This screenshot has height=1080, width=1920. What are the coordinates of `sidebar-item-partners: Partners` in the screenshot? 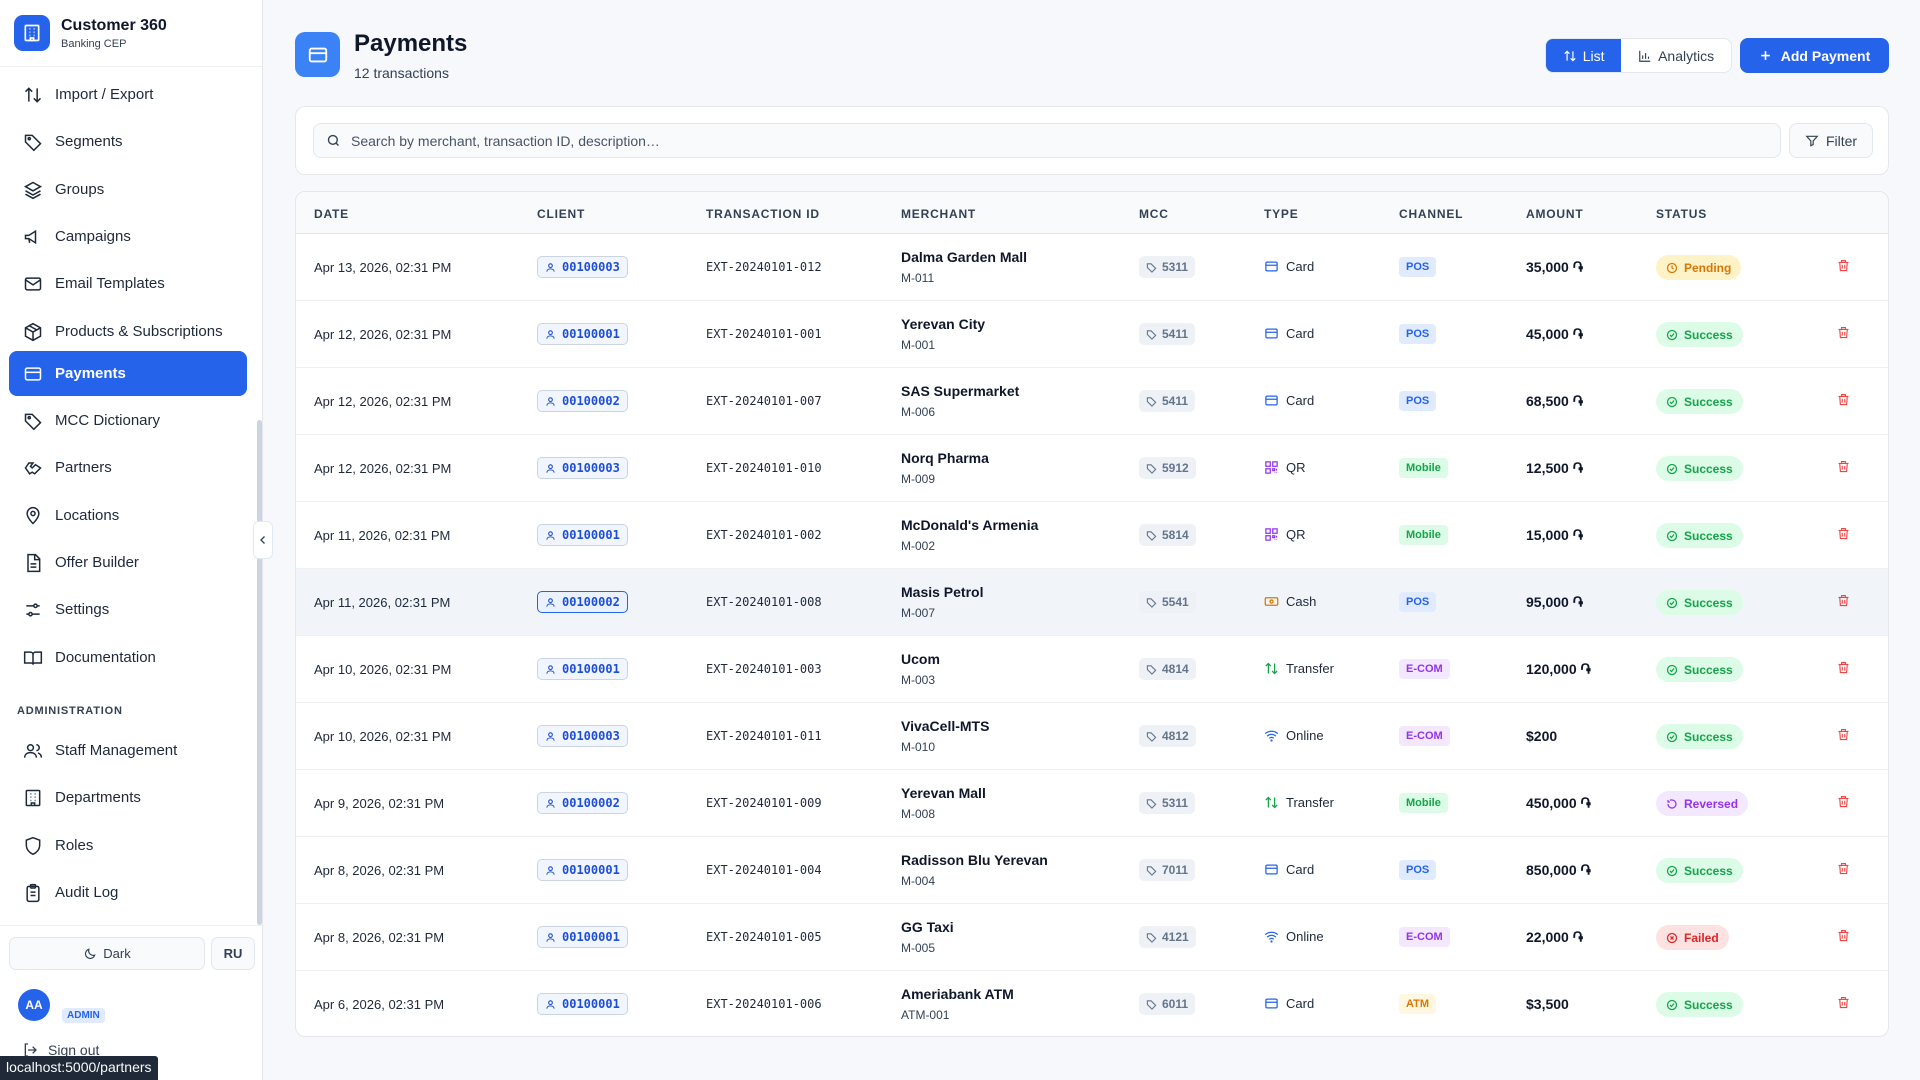 It's located at (128, 467).